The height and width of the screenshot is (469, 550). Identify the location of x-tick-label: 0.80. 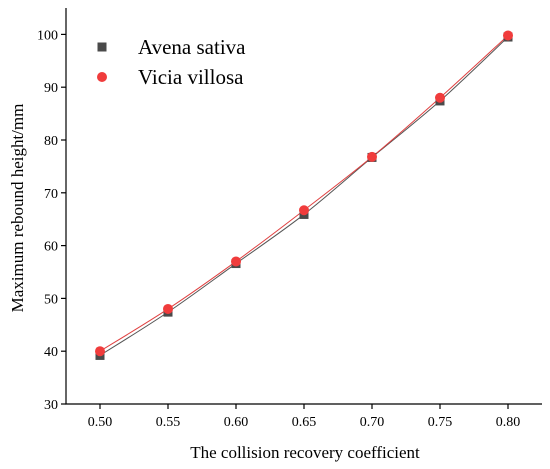
(508, 422).